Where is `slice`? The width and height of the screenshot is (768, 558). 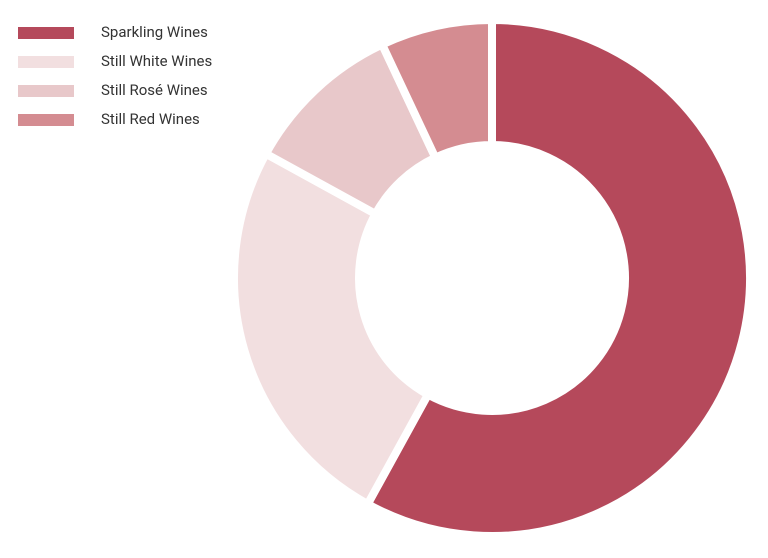 slice is located at coordinates (436, 89).